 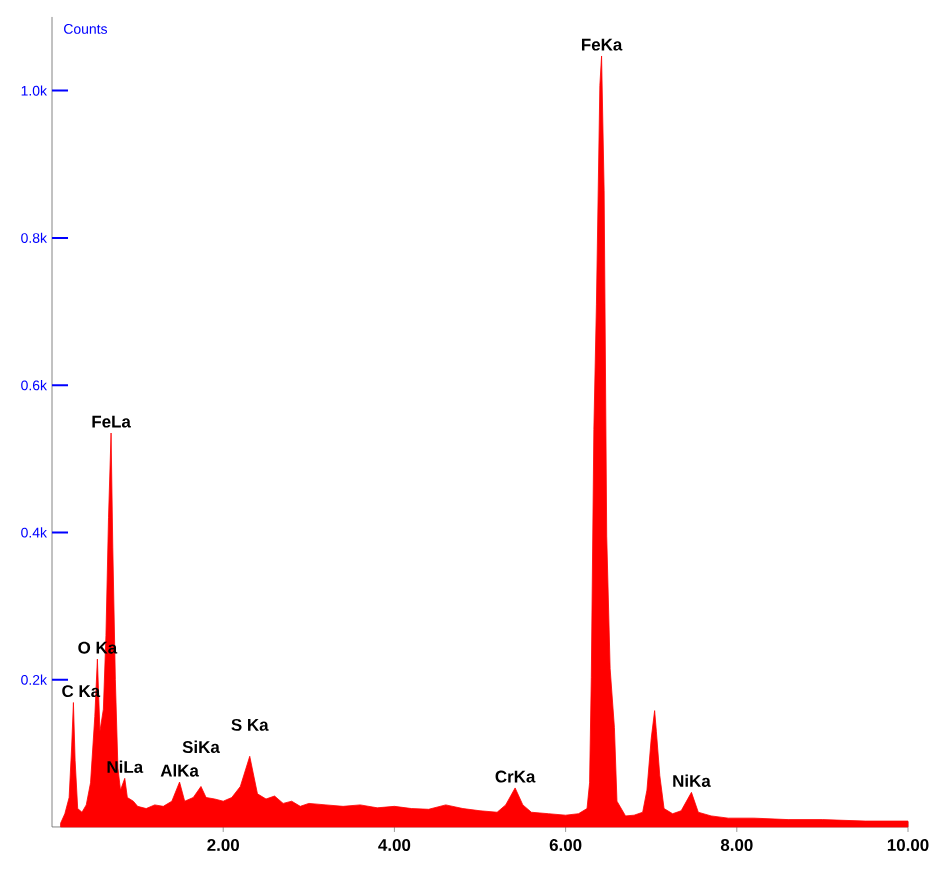 I want to click on annotation: FeKa, so click(x=602, y=44).